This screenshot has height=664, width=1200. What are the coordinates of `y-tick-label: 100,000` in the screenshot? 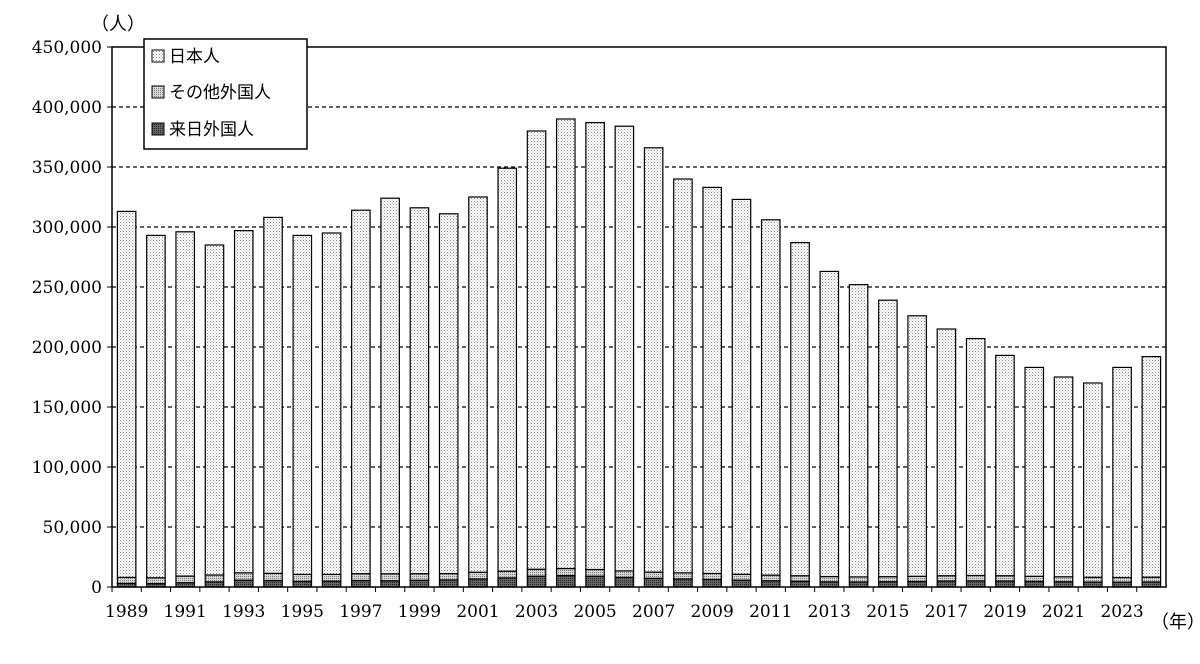 It's located at (67, 468).